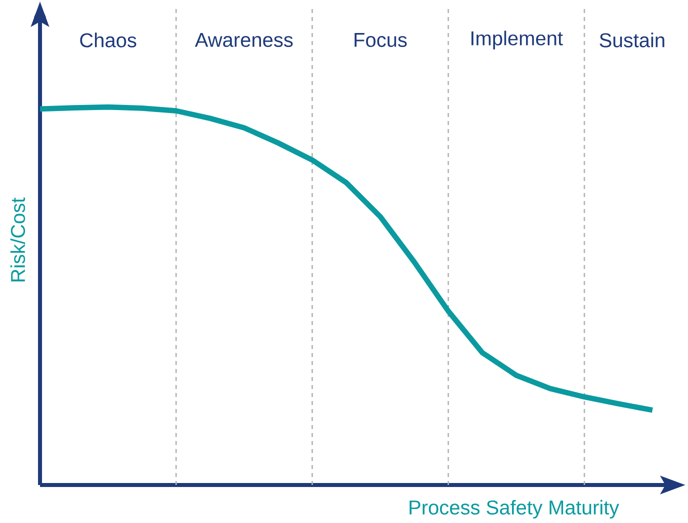 The image size is (688, 523). I want to click on text: Awareness, so click(243, 40).